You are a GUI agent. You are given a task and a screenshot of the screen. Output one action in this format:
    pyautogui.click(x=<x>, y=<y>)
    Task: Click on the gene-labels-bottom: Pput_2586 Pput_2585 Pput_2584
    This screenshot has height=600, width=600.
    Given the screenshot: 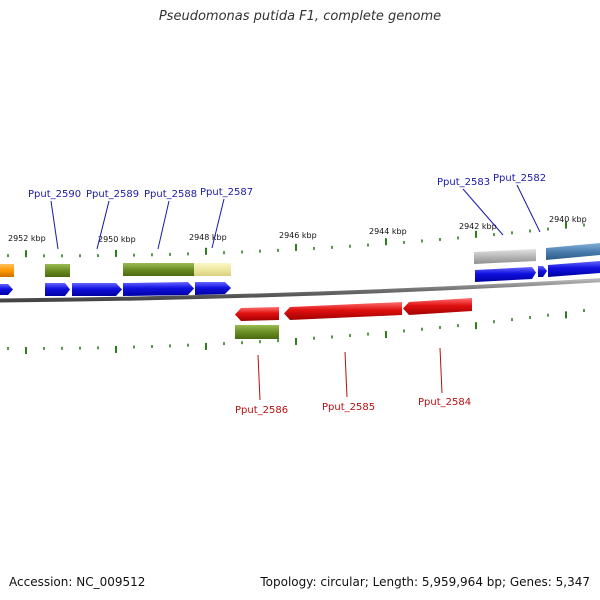 What is the action you would take?
    pyautogui.click(x=353, y=406)
    